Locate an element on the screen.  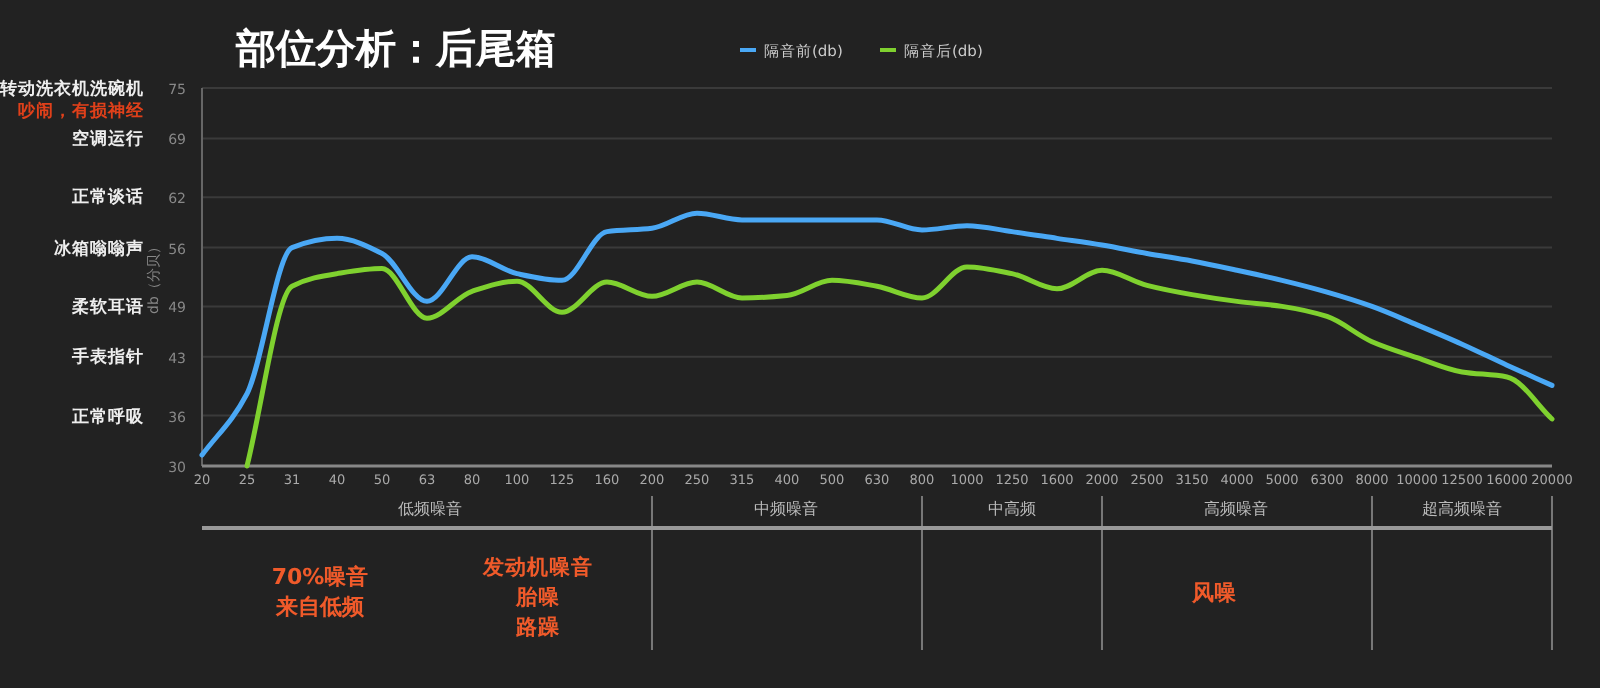
text: 空调运行 is located at coordinates (108, 139).